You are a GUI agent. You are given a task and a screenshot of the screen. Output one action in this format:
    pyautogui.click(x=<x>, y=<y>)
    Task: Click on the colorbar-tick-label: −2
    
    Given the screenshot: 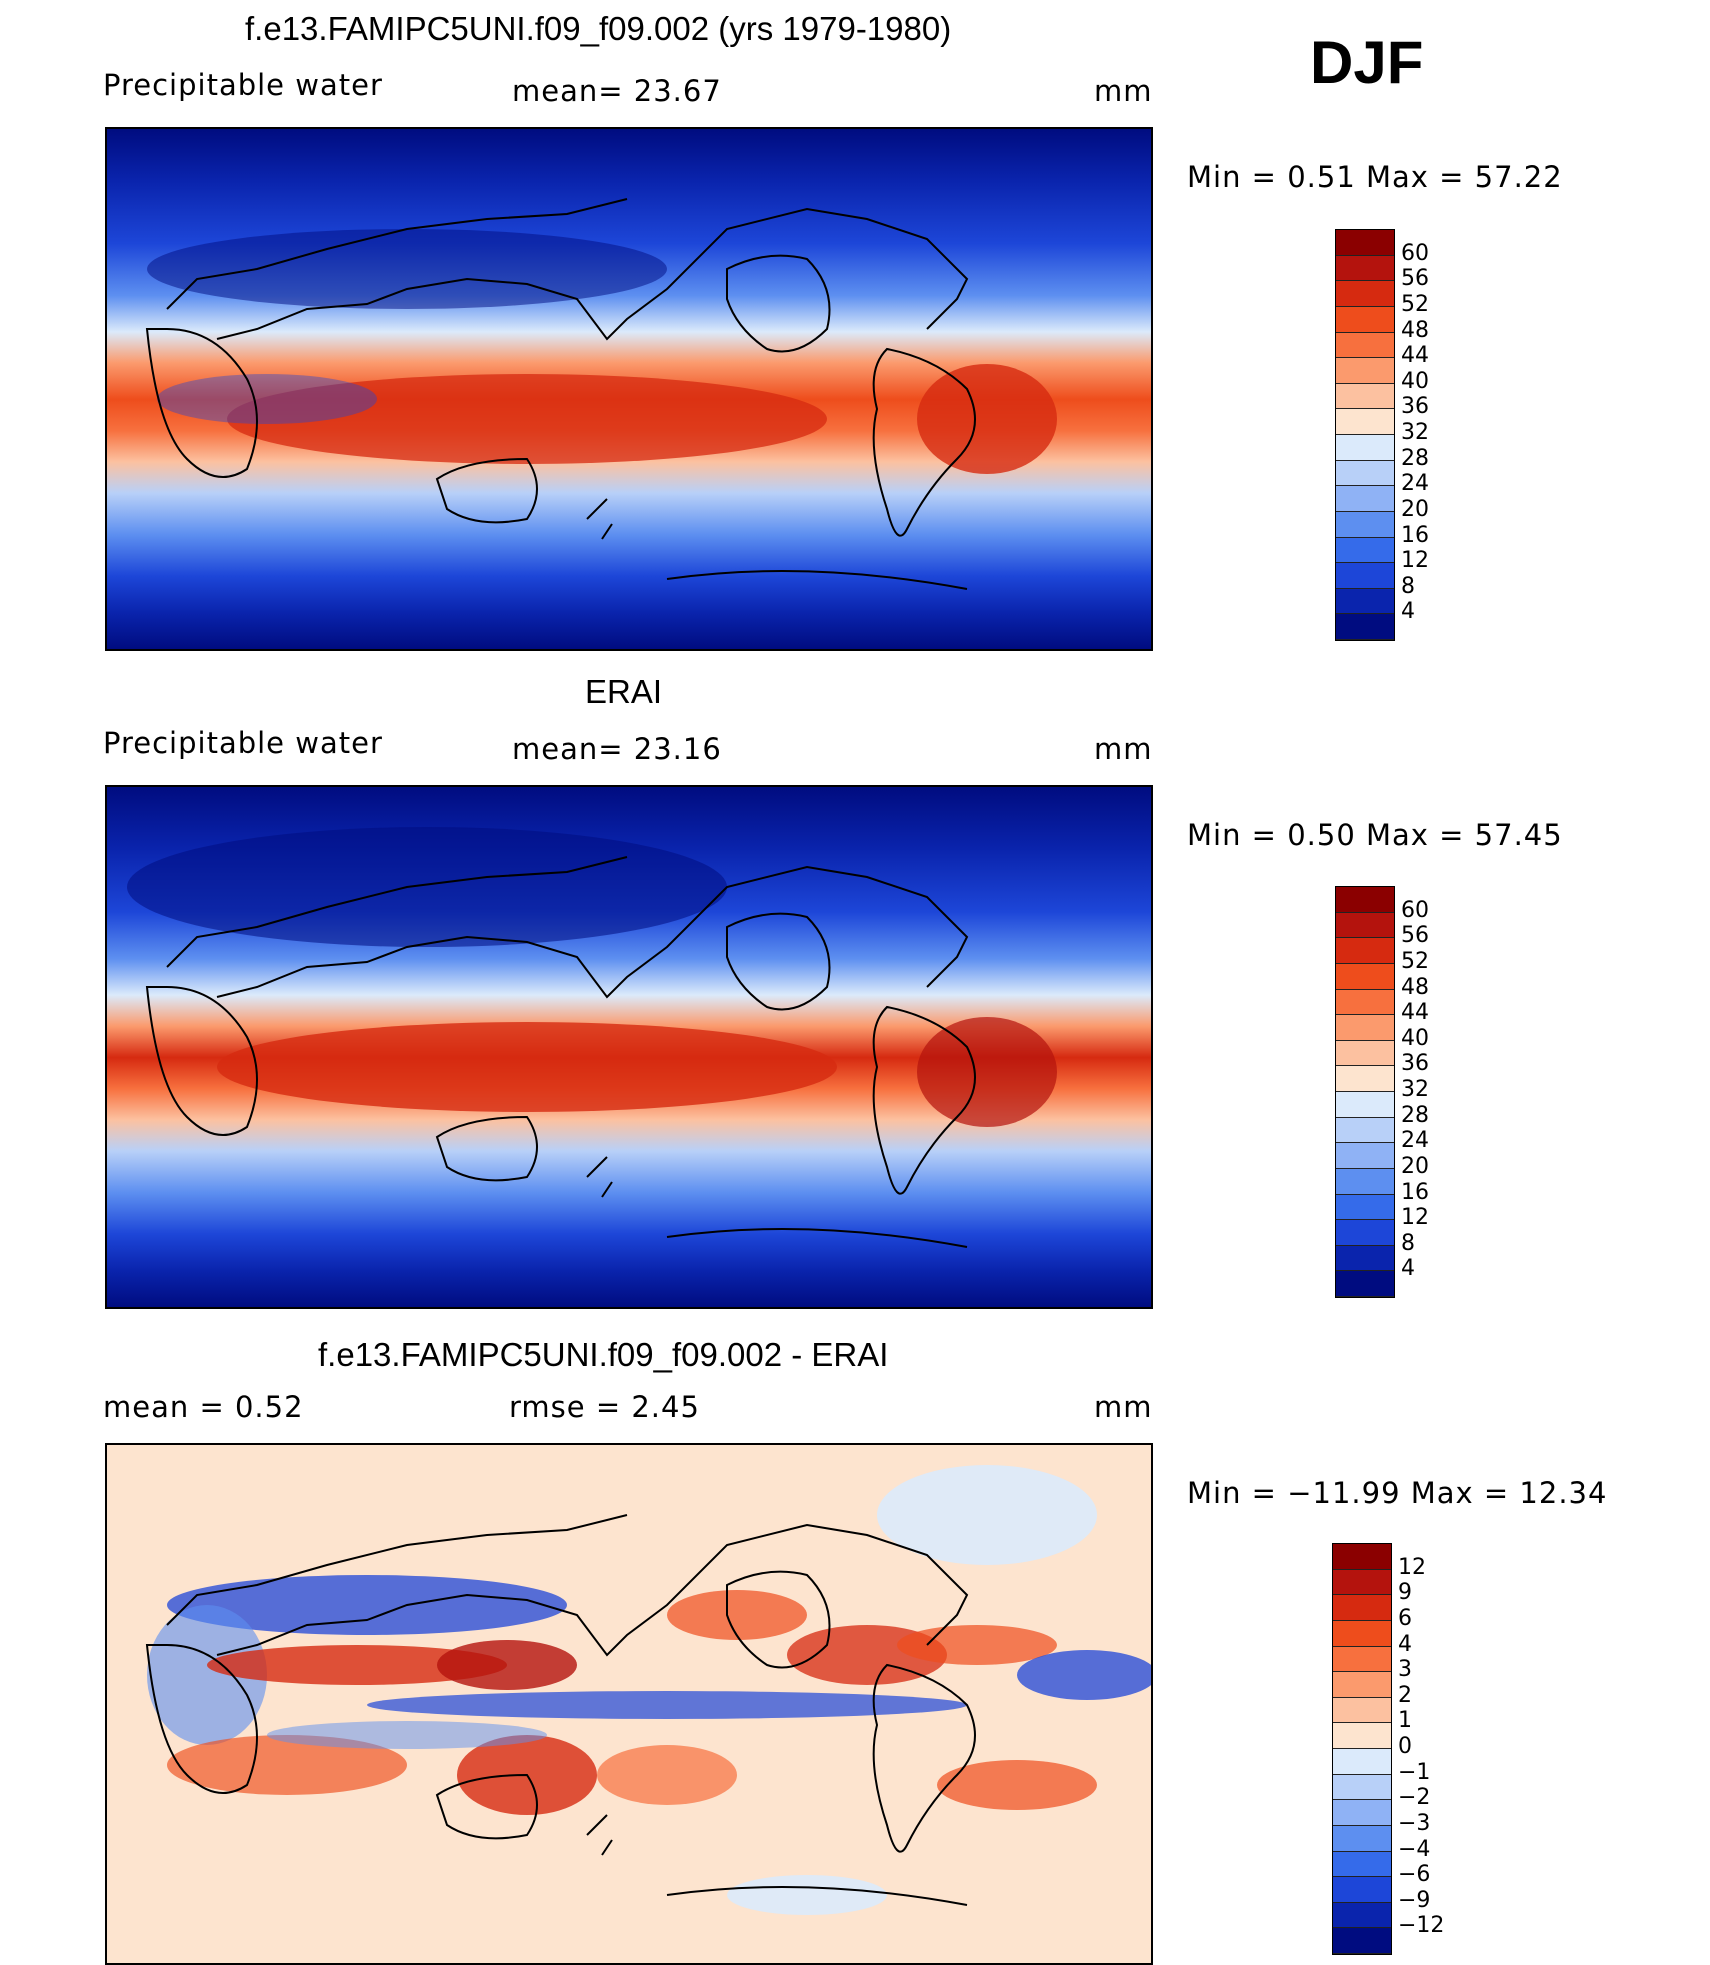 What is the action you would take?
    pyautogui.click(x=1414, y=1798)
    